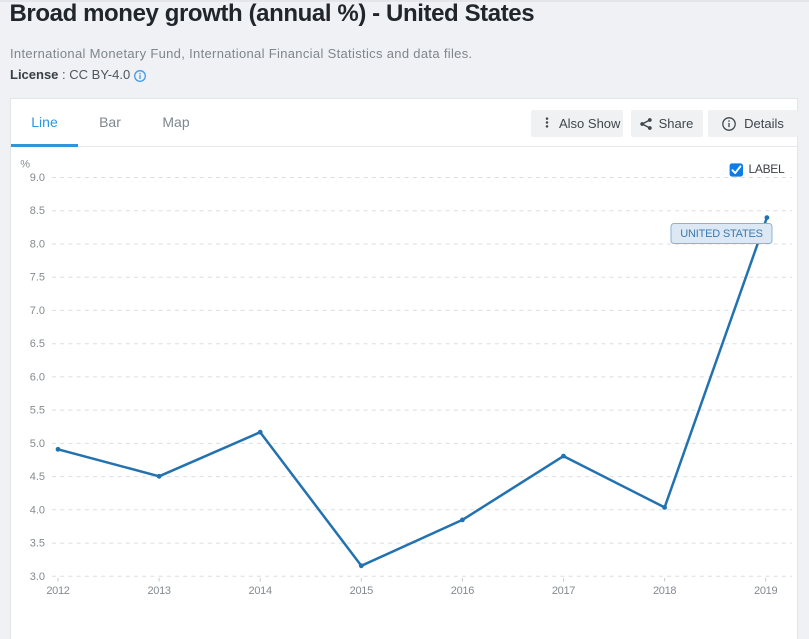 This screenshot has height=639, width=809. I want to click on svg-text: 5.0, so click(37, 444).